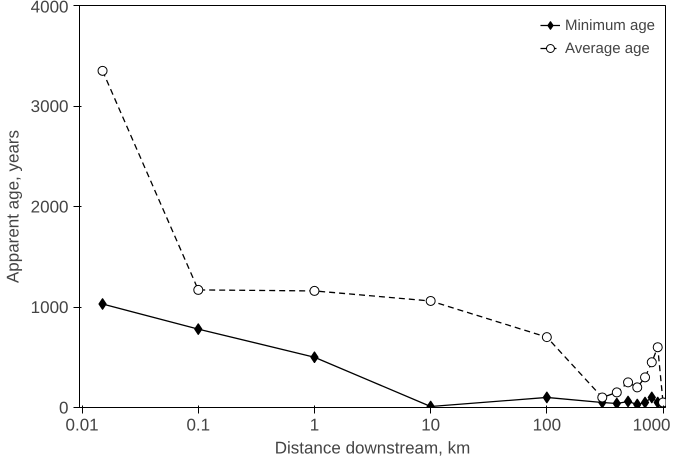 This screenshot has height=468, width=682. Describe the element at coordinates (609, 25) in the screenshot. I see `legend-label: Minimum age` at that location.